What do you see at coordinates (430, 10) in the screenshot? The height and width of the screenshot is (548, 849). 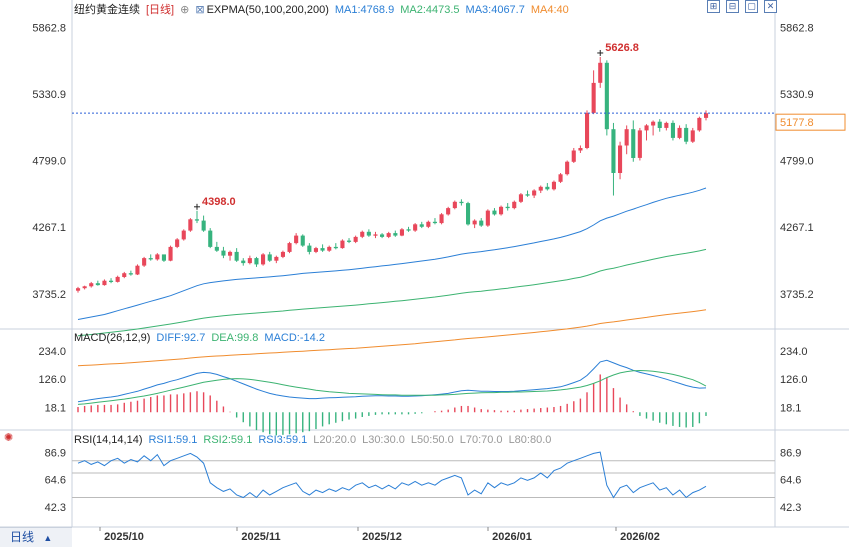 I see `ma2-value: MA2:4473.5` at bounding box center [430, 10].